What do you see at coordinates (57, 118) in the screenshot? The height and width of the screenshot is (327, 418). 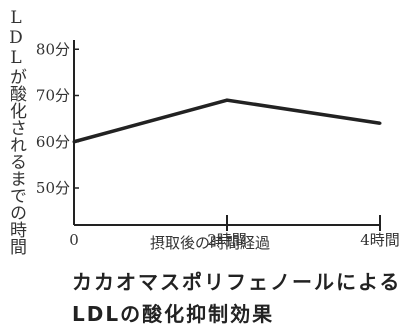 I see `y-ticks: 50分 60分 70分 80分` at bounding box center [57, 118].